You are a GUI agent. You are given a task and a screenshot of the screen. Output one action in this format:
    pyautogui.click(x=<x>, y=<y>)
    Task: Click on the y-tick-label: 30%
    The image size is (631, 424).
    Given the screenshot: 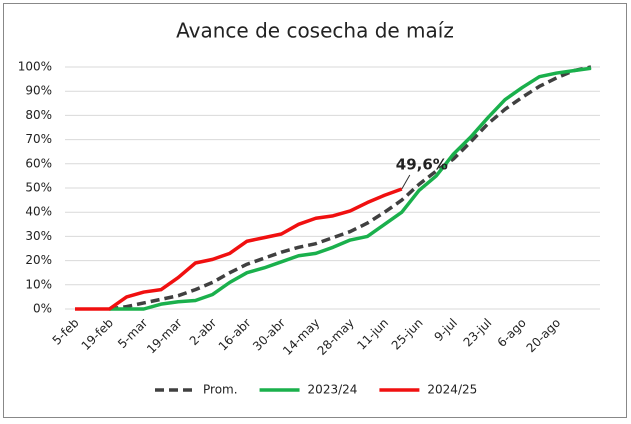 What is the action you would take?
    pyautogui.click(x=38, y=236)
    